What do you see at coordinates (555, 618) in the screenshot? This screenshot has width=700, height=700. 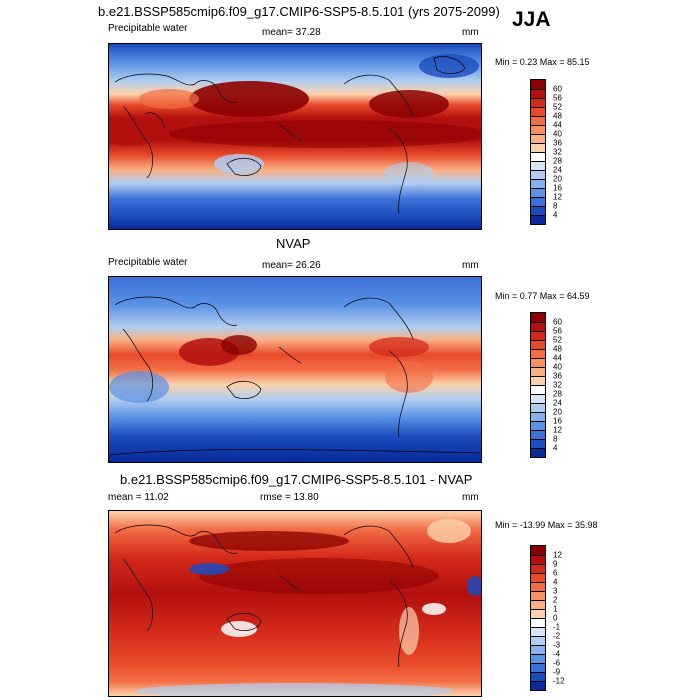 I see `colorbar-tick-label: 0` at bounding box center [555, 618].